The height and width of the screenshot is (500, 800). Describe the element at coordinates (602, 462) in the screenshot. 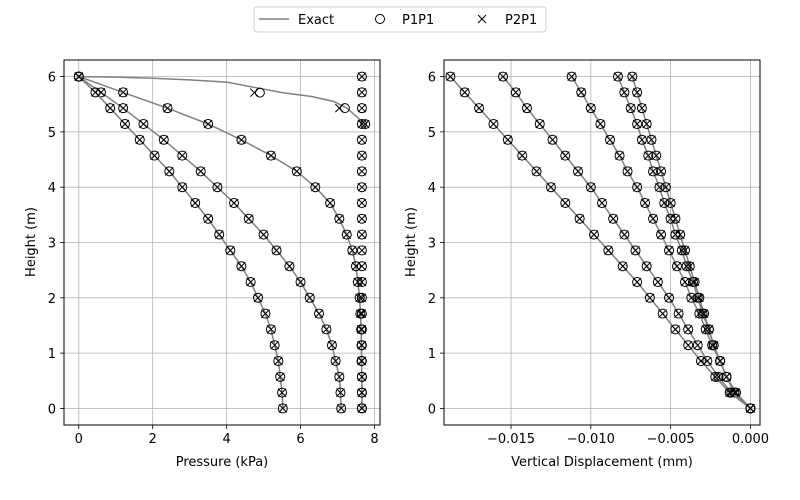

I see `displacement-x-axis-label: Vertical Displacement (mm)` at that location.